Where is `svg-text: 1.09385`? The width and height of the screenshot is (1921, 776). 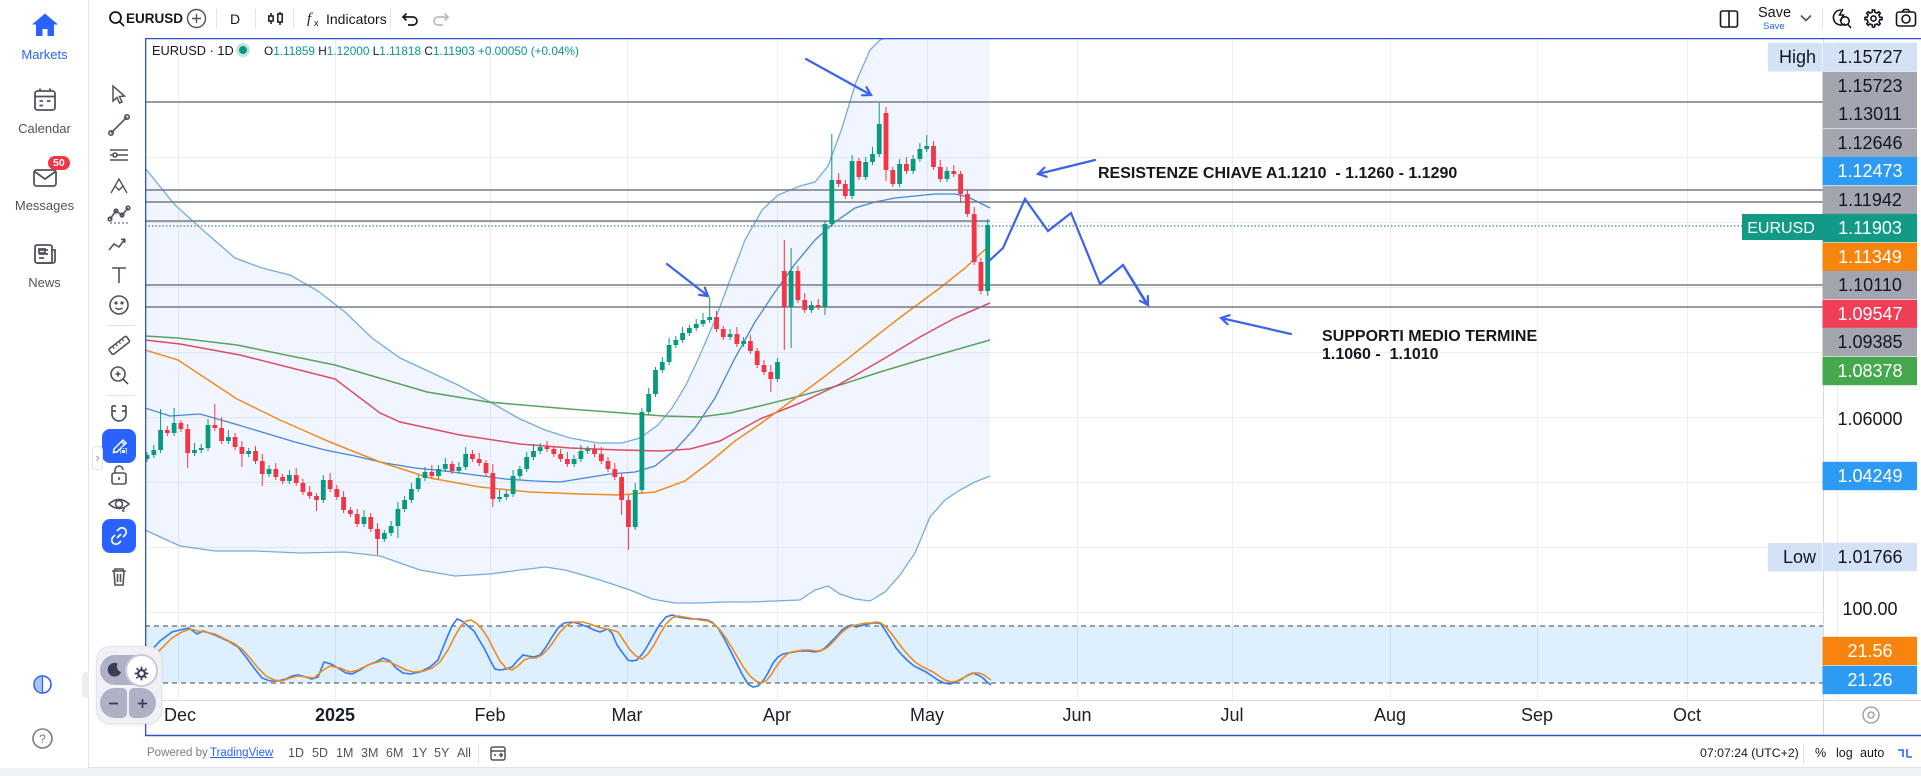
svg-text: 1.09385 is located at coordinates (1869, 342).